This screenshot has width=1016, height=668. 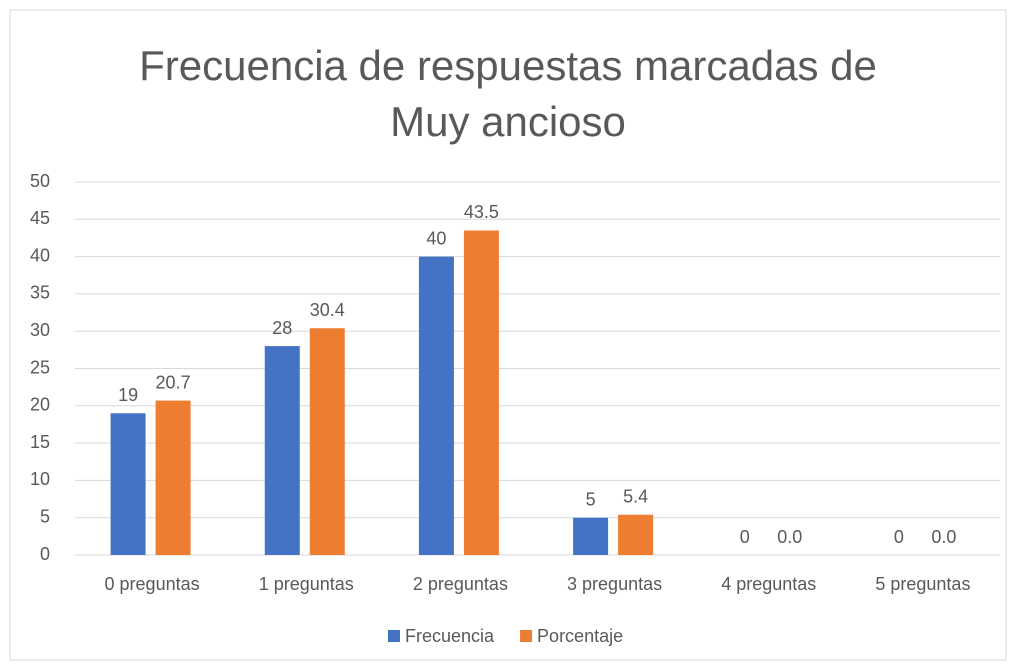 What do you see at coordinates (40, 330) in the screenshot?
I see `y-tick-label: 30` at bounding box center [40, 330].